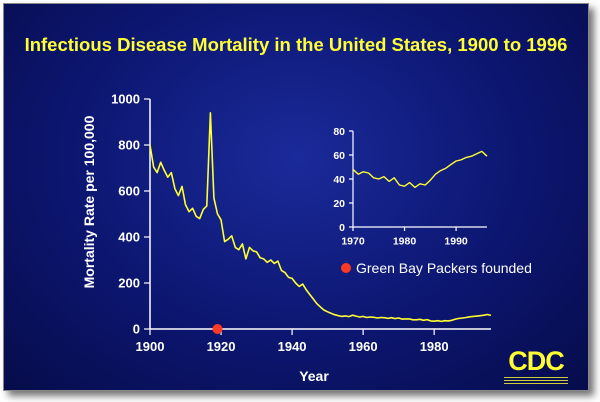  What do you see at coordinates (339, 180) in the screenshot?
I see `inset-y-tick-label: 40` at bounding box center [339, 180].